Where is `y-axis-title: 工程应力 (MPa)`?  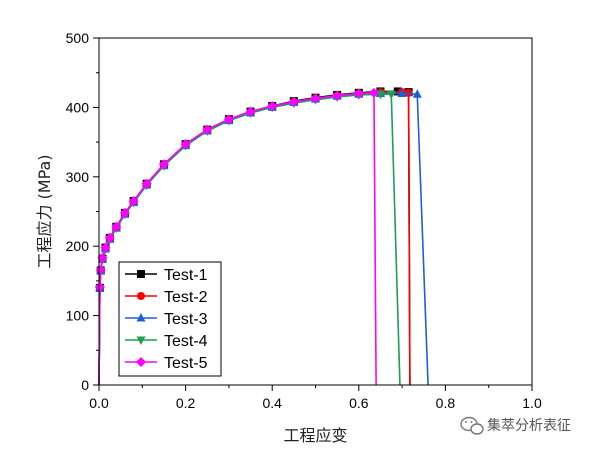 y-axis-title: 工程应力 (MPa) is located at coordinates (44, 211).